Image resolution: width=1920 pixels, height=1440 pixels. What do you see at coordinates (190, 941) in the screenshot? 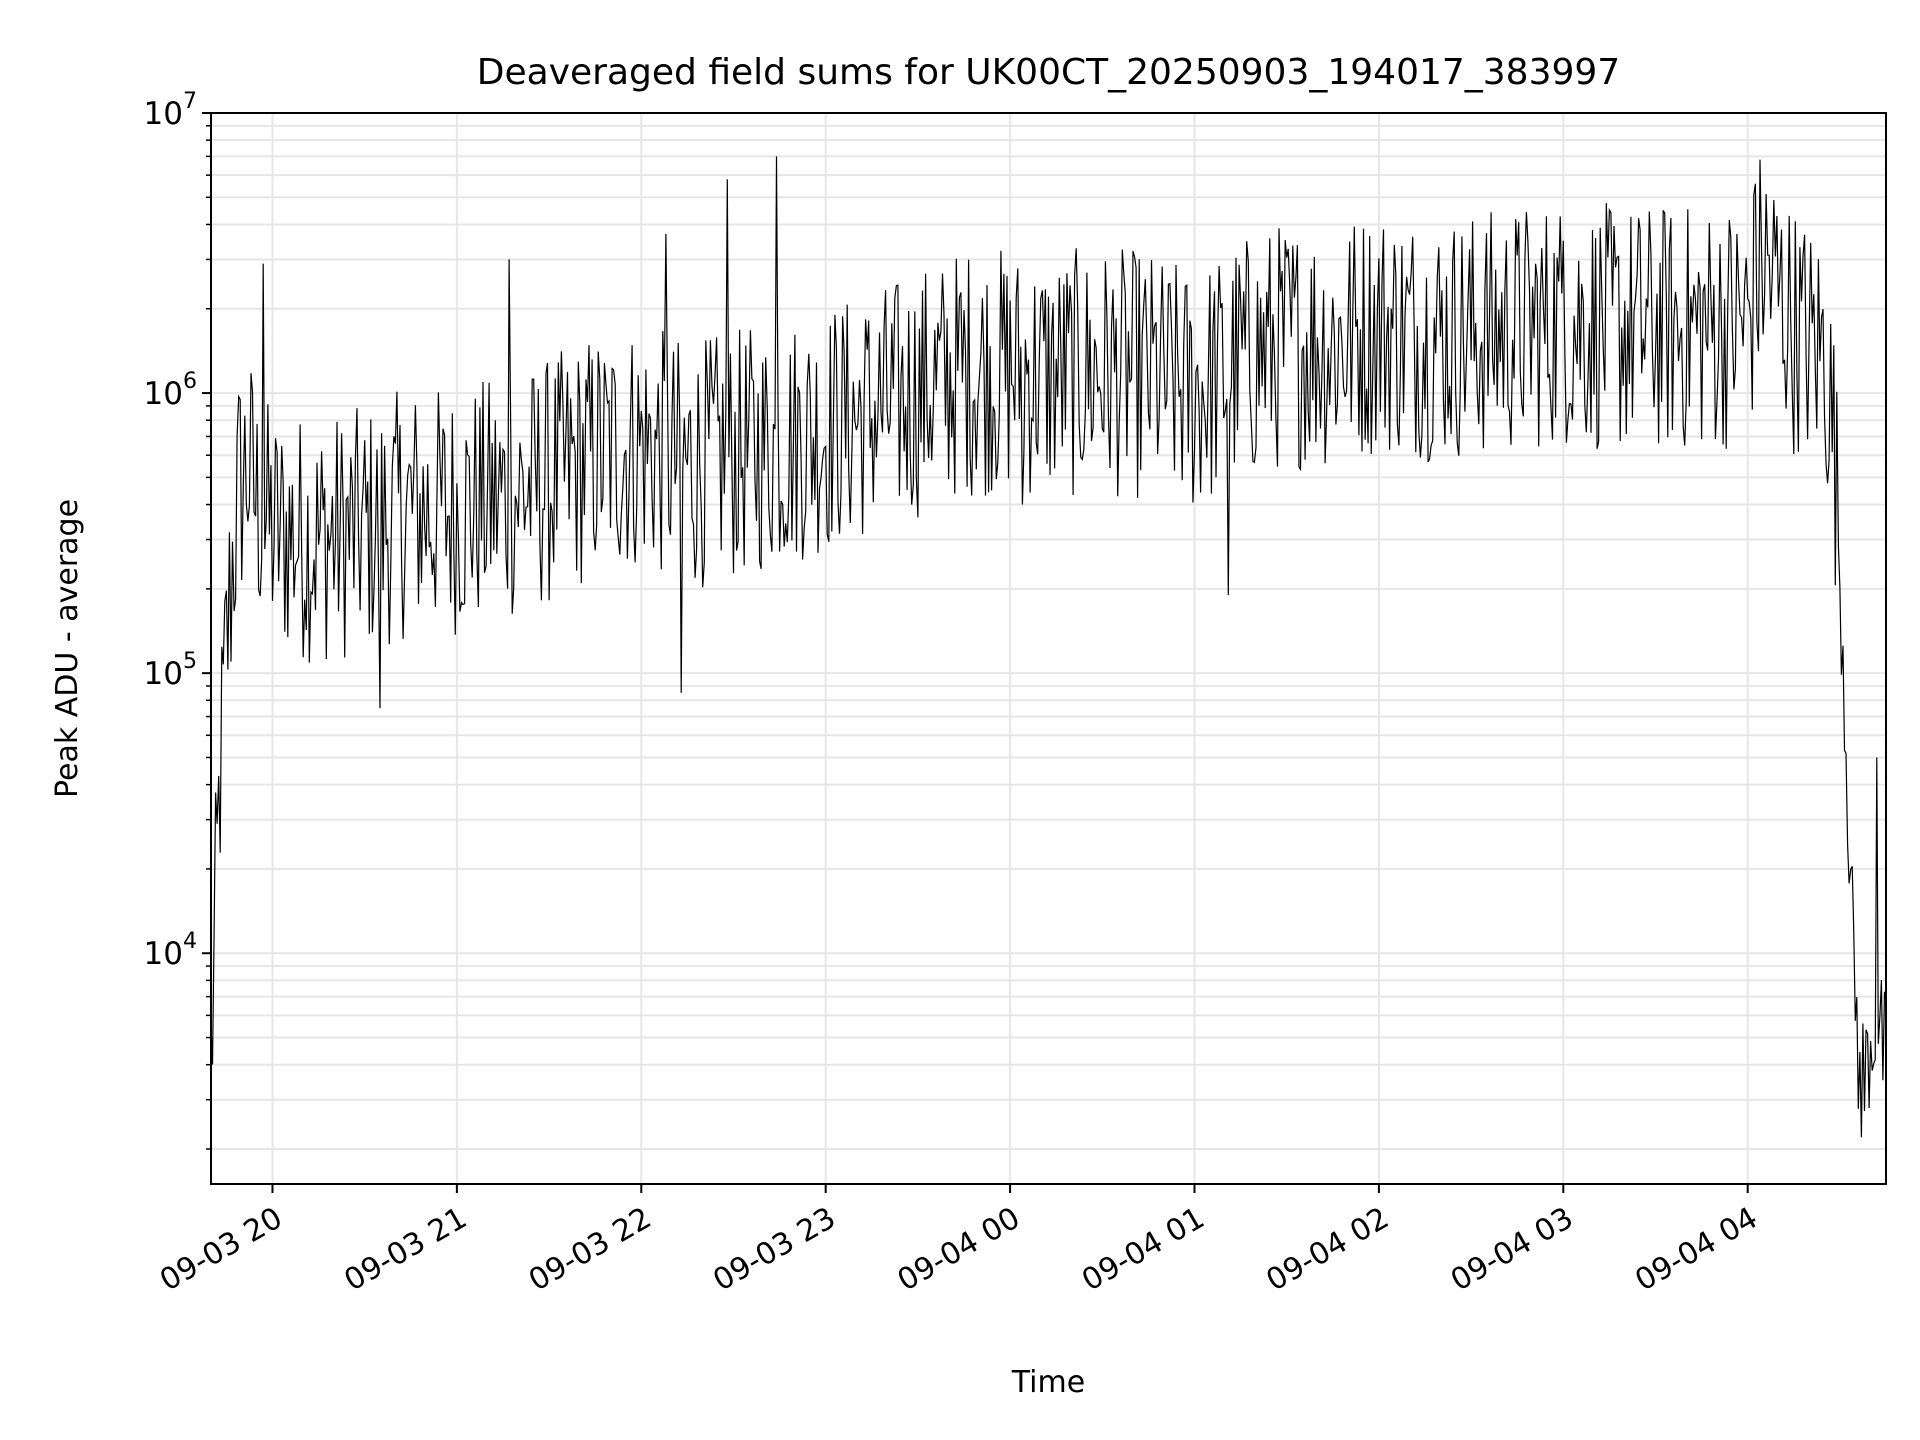
I see `y-tick-exponent: 4` at bounding box center [190, 941].